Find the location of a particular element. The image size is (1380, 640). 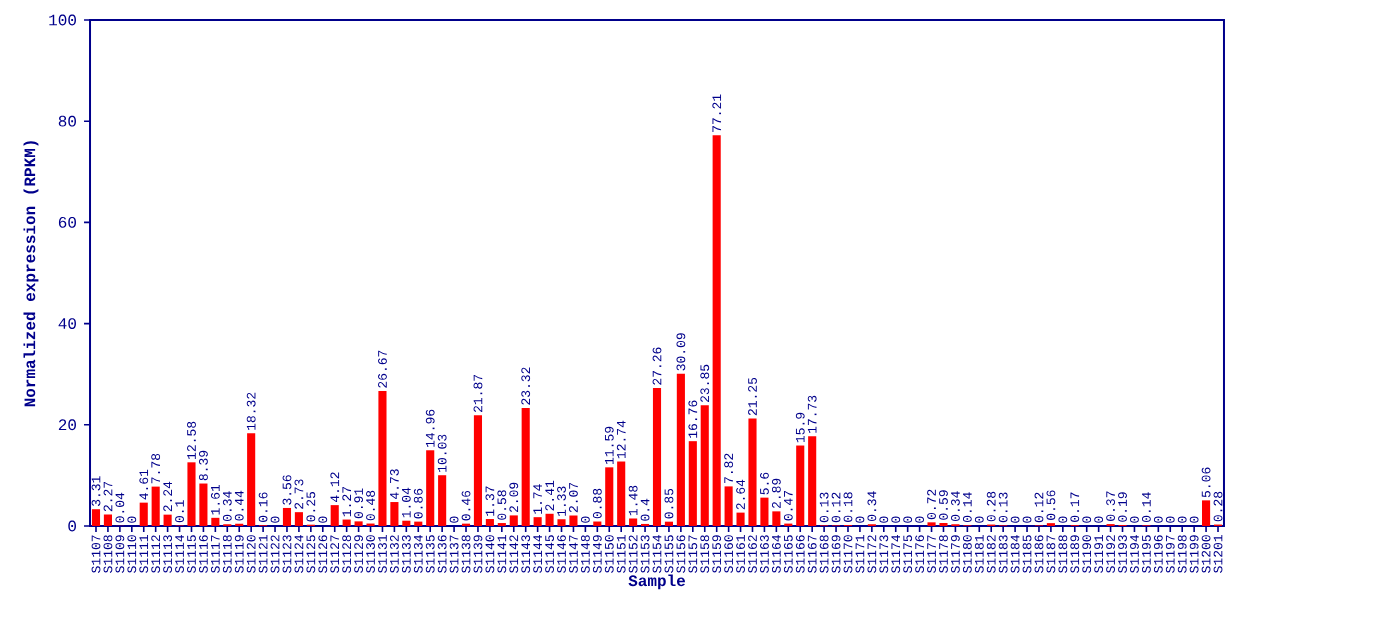

y-tick-label: 80 is located at coordinates (67, 121).